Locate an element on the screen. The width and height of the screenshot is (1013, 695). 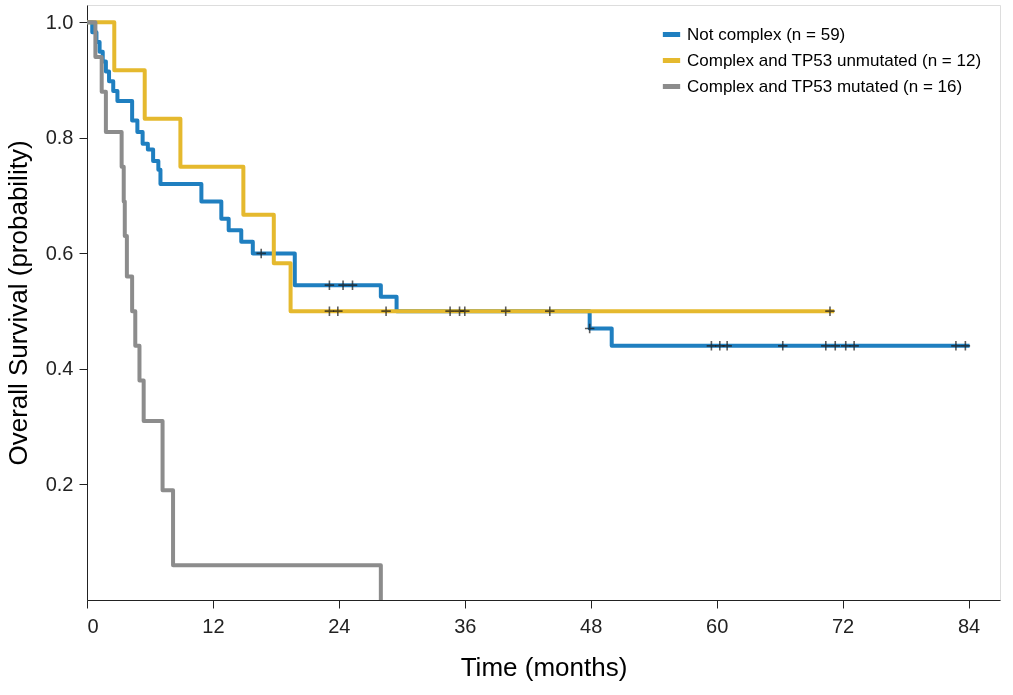
y-tick-label: 1.0 is located at coordinates (59, 21).